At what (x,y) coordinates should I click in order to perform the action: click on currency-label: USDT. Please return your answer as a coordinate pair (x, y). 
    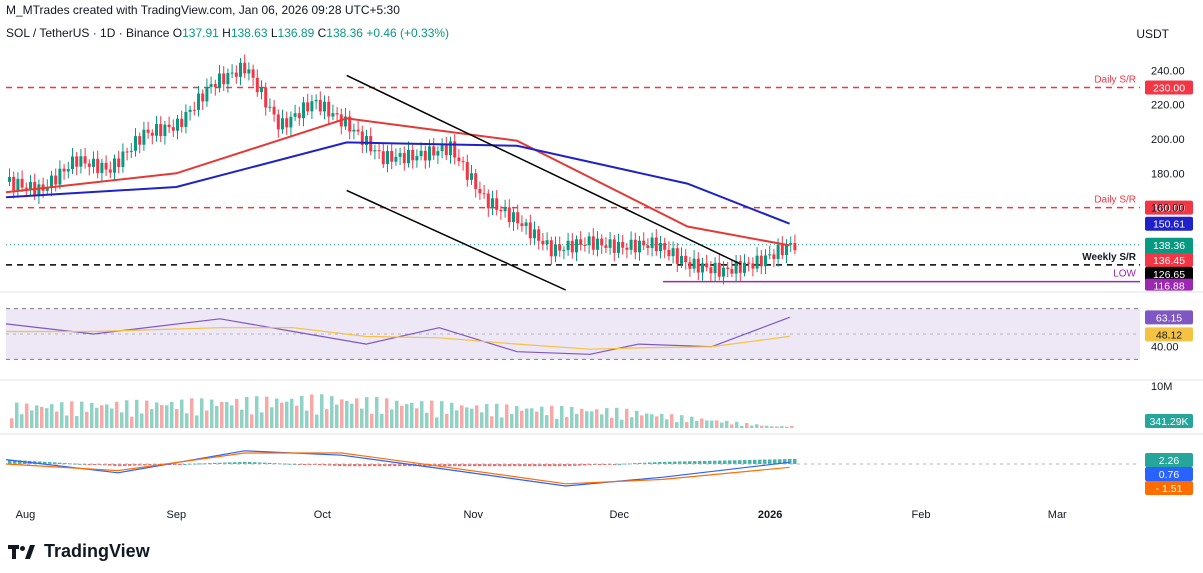
    Looking at the image, I should click on (1152, 34).